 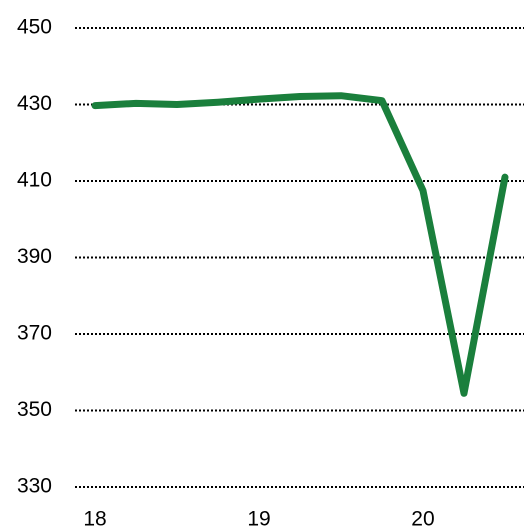 What do you see at coordinates (34, 256) in the screenshot?
I see `y-tick-label: 390` at bounding box center [34, 256].